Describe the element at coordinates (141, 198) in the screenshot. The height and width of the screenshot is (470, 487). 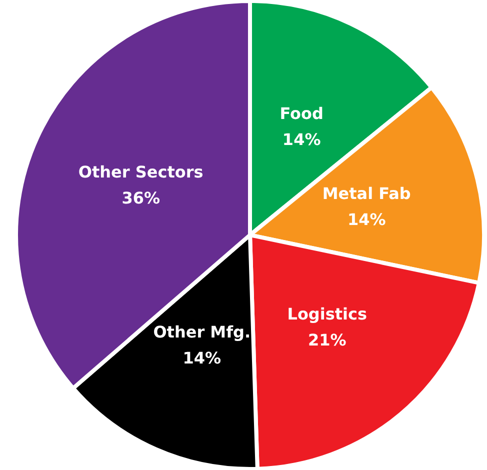
I see `data-label: 36%` at that location.